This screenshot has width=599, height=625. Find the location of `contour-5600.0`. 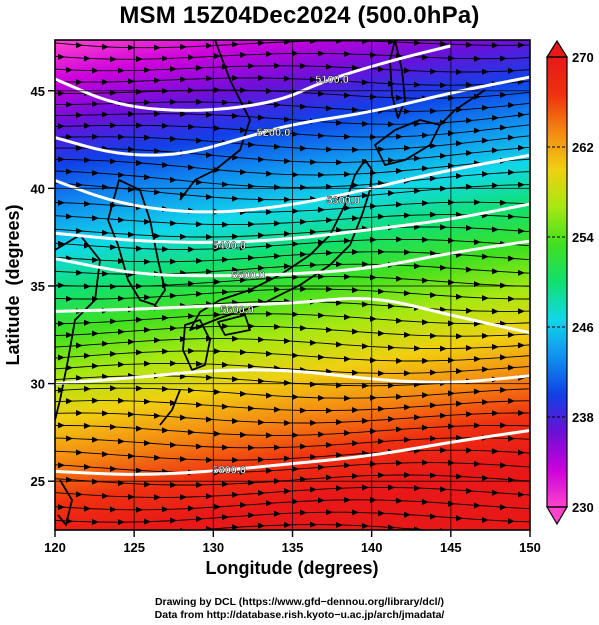

contour-5600.0 is located at coordinates (292, 316).